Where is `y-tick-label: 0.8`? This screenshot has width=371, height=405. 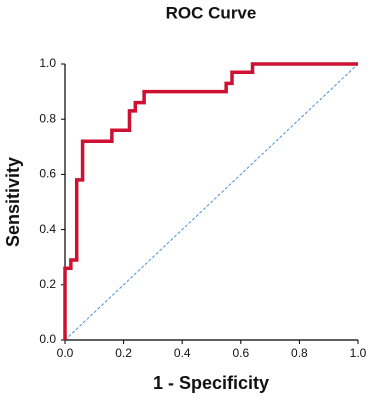 y-tick-label: 0.8 is located at coordinates (47, 118).